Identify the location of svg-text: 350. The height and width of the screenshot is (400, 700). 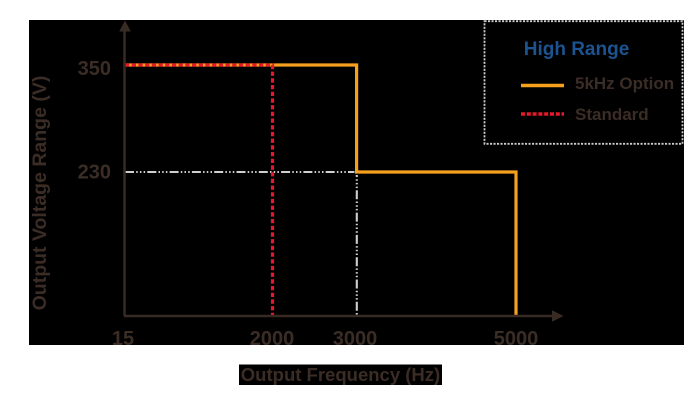
(94, 69).